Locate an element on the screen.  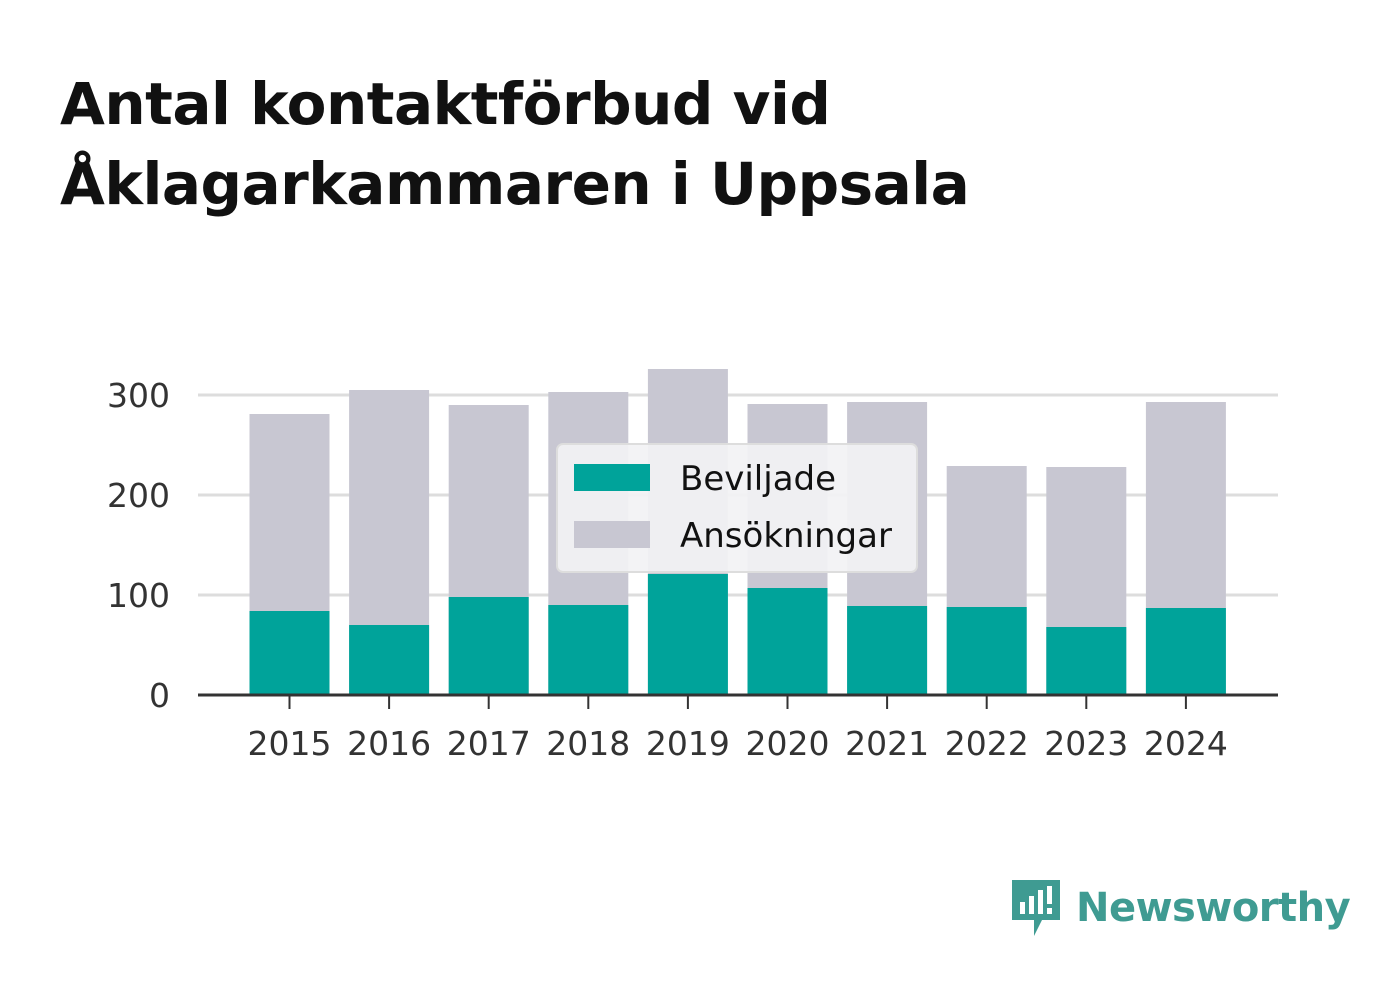
x-tick-label: 2024 is located at coordinates (1186, 743).